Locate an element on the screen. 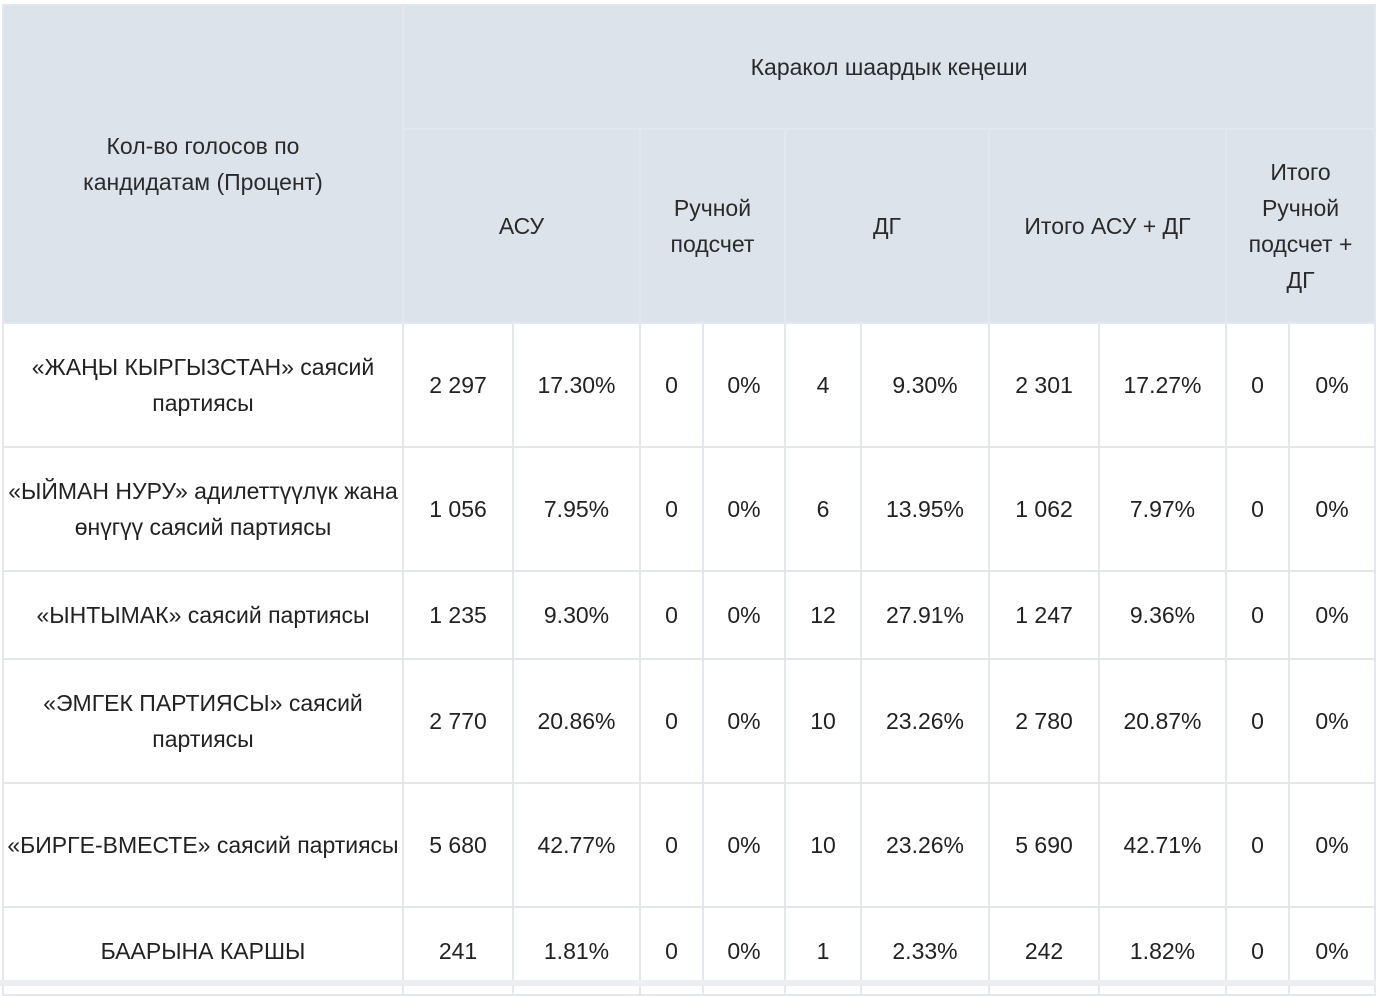  candidates-header: Кол-во голосов по кандидатам (Процент) is located at coordinates (203, 164).